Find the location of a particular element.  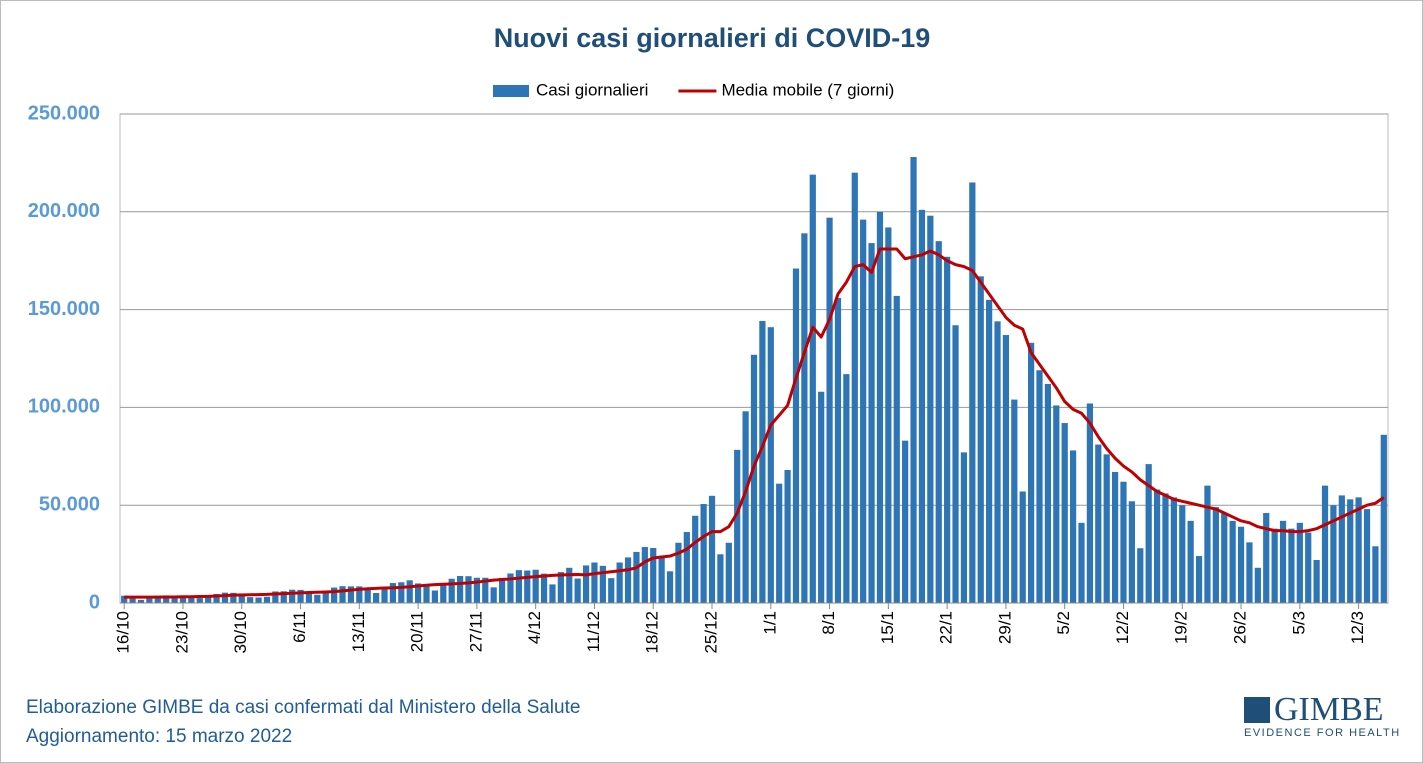

y-tick-label: 150.000 is located at coordinates (64, 309).